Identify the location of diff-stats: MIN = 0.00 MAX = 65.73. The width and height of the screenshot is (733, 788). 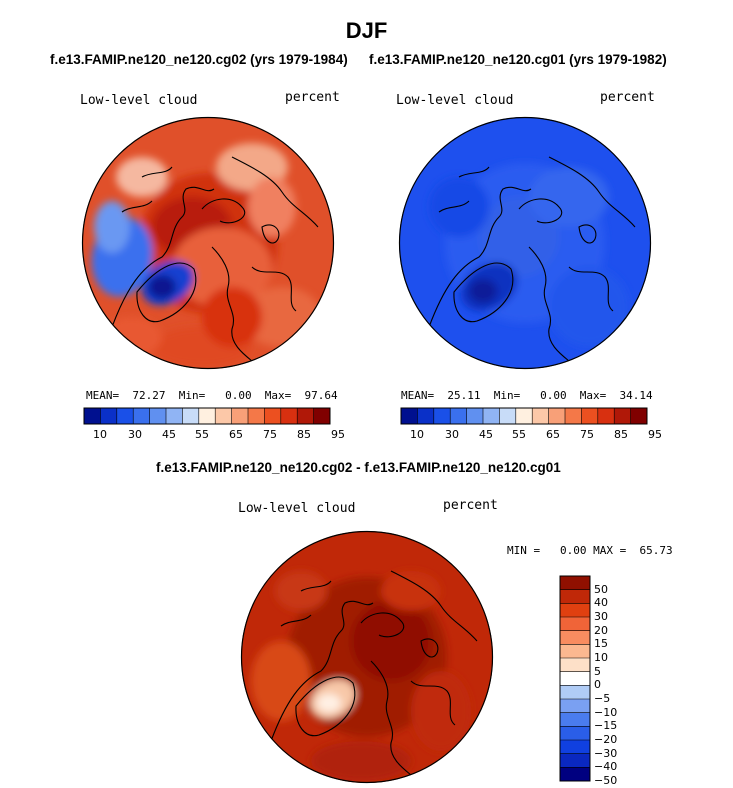
(590, 550).